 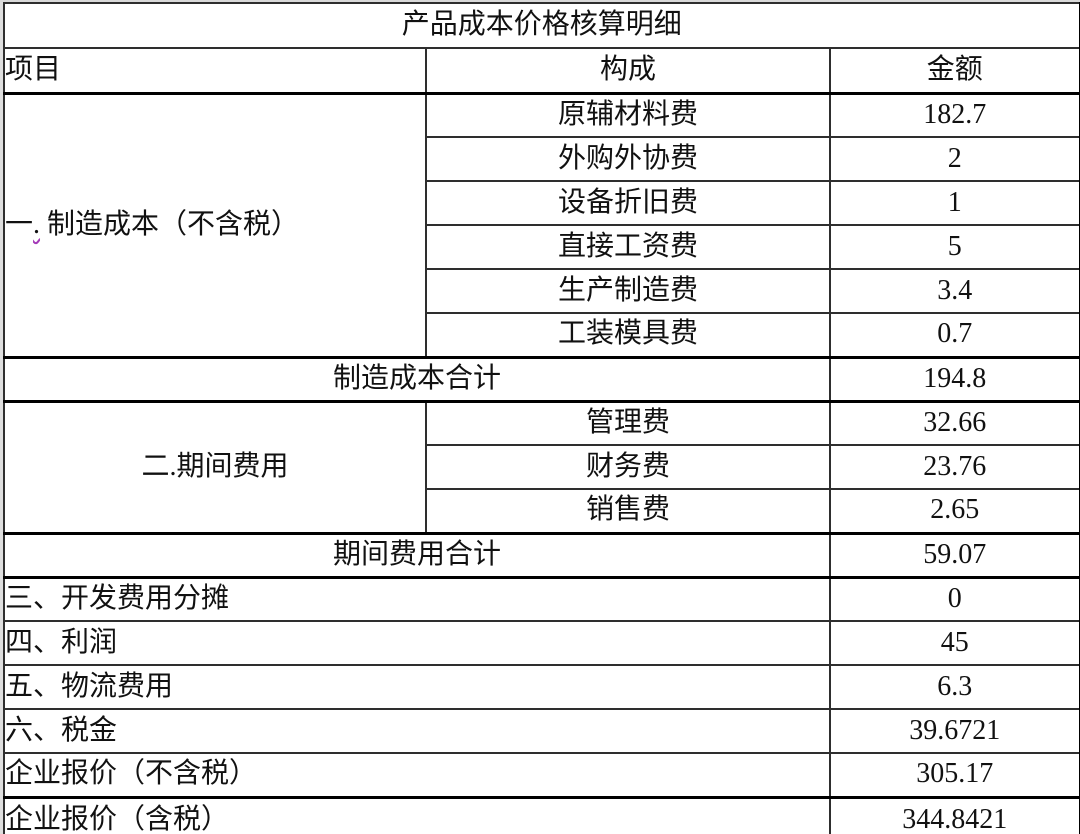 I want to click on table-row: 三、开发费用分摊 0, so click(x=541, y=599).